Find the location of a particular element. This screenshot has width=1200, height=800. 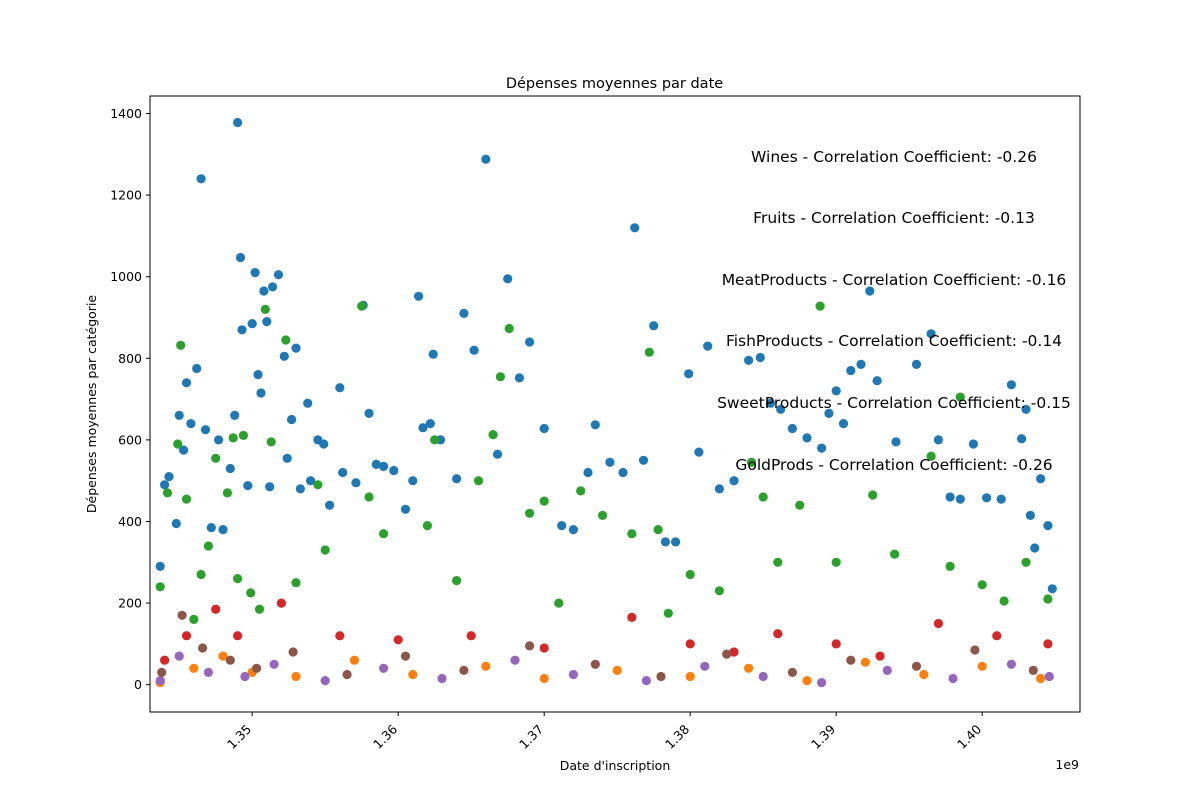

annotation-wines: Wines - Correlation Coefficient: -0.26 is located at coordinates (894, 157).